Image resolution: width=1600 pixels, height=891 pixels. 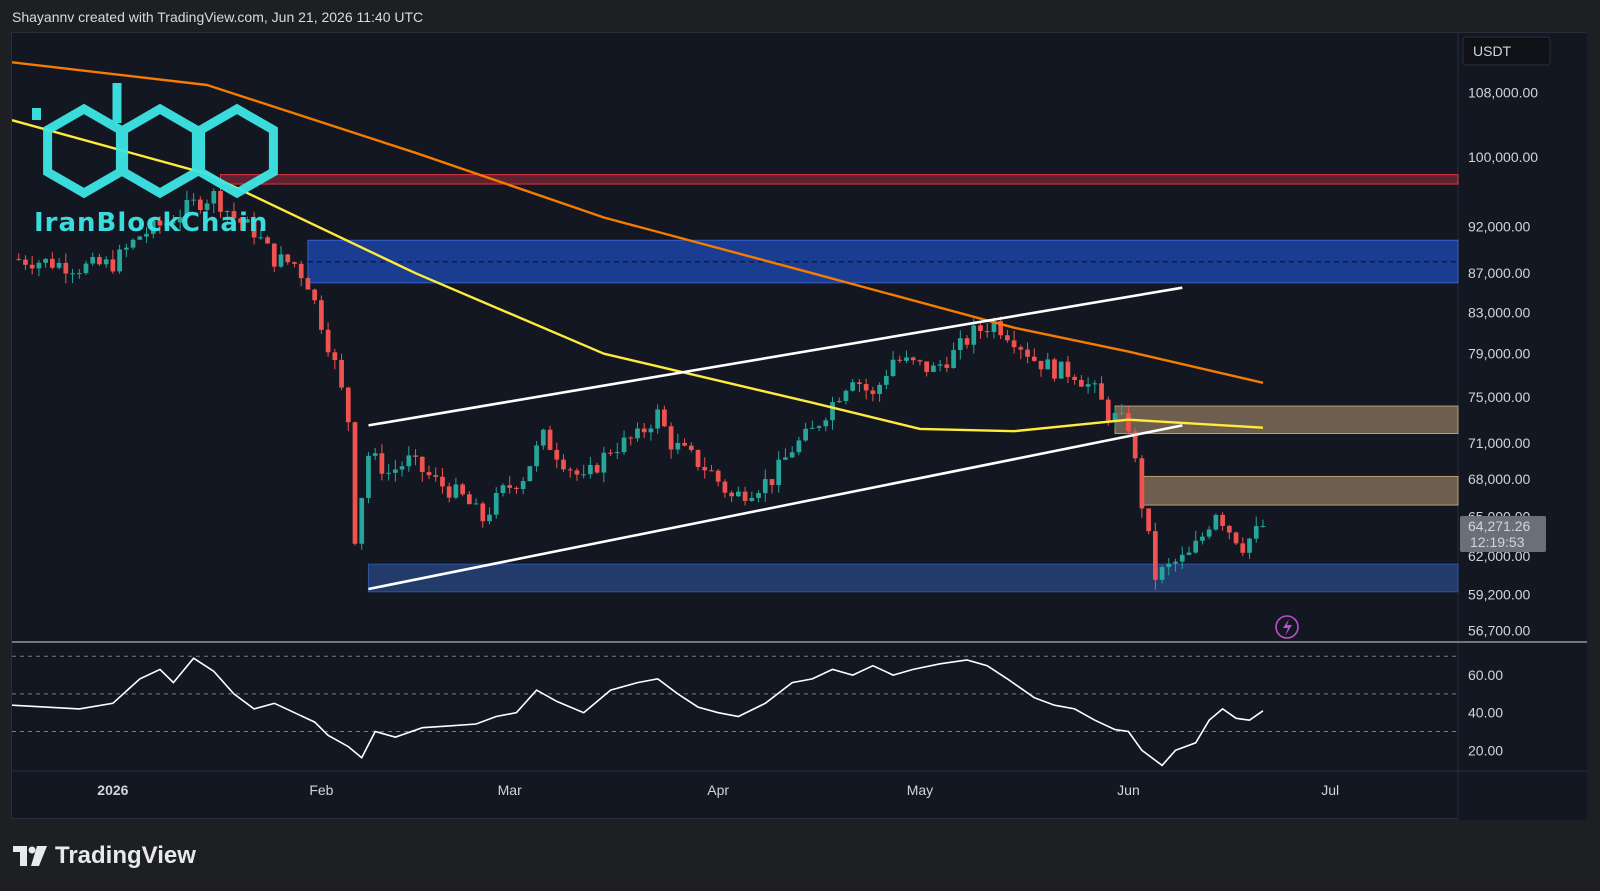 I want to click on tradingview-logo: TradingView, so click(x=104, y=856).